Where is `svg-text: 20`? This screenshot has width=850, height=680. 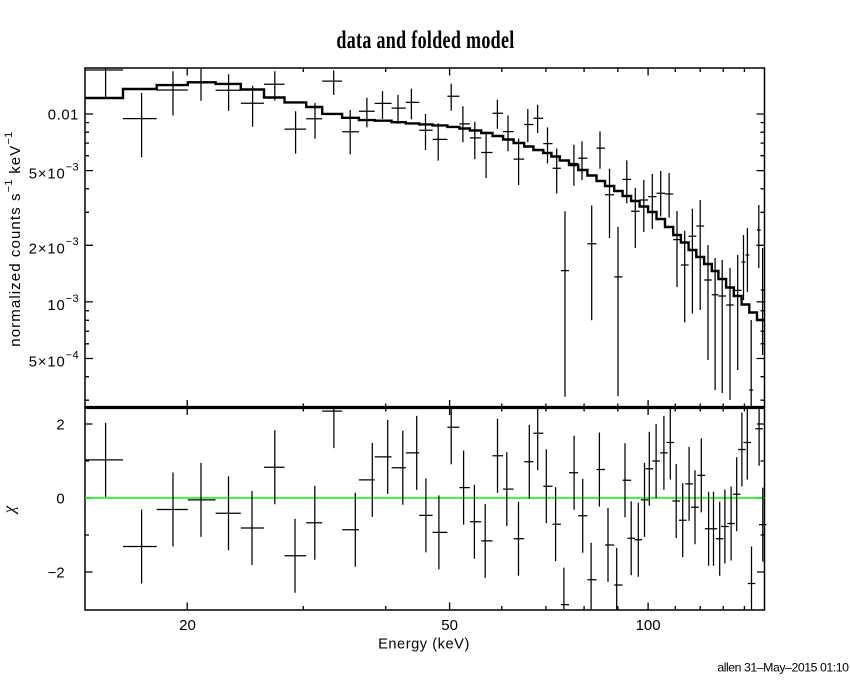 svg-text: 20 is located at coordinates (187, 625).